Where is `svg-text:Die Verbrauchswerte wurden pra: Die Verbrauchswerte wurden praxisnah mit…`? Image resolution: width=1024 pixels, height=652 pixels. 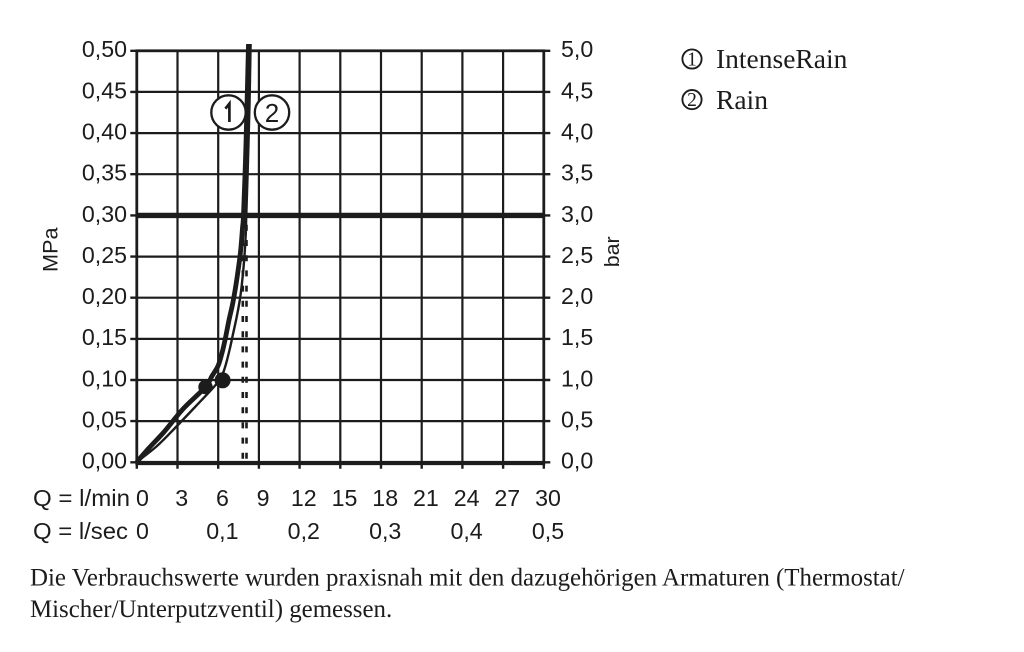 svg-text:Die Verbrauchswerte wurden pra: Die Verbrauchswerte wurden praxisnah mit… is located at coordinates (467, 578).